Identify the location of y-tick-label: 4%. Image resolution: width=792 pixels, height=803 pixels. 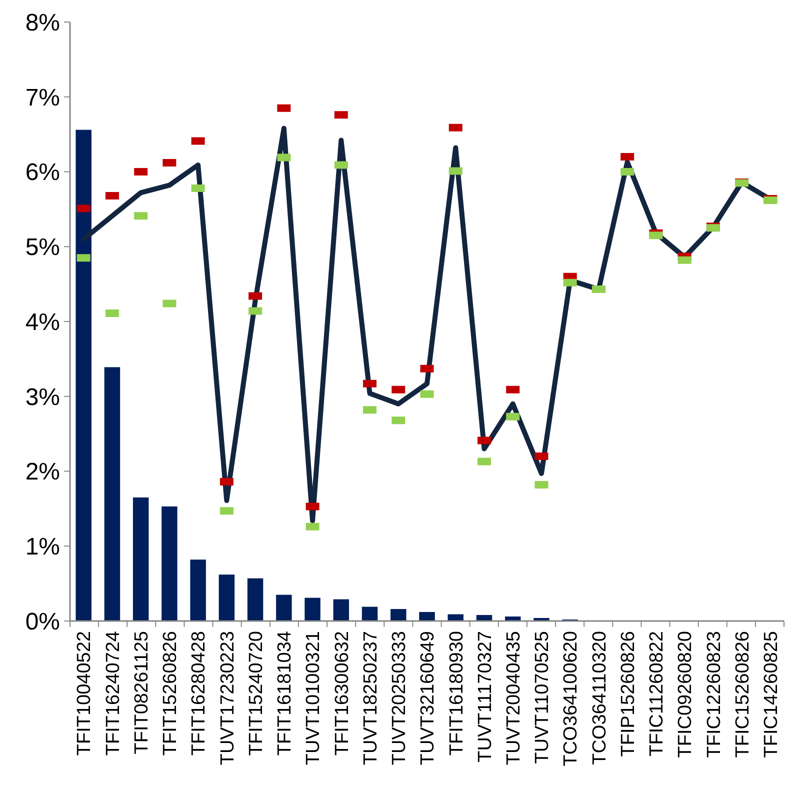
(42, 322).